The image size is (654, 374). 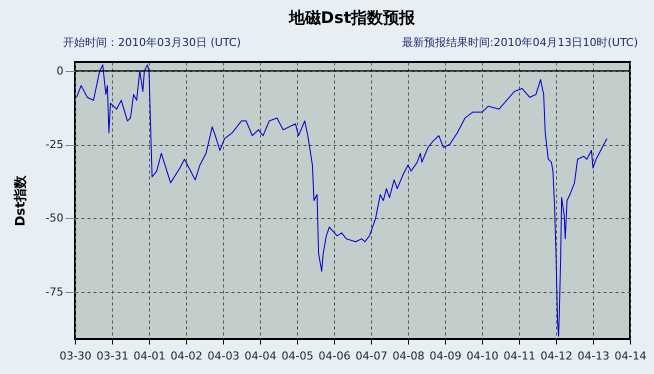 What do you see at coordinates (186, 356) in the screenshot?
I see `x-tick-label: 04-02` at bounding box center [186, 356].